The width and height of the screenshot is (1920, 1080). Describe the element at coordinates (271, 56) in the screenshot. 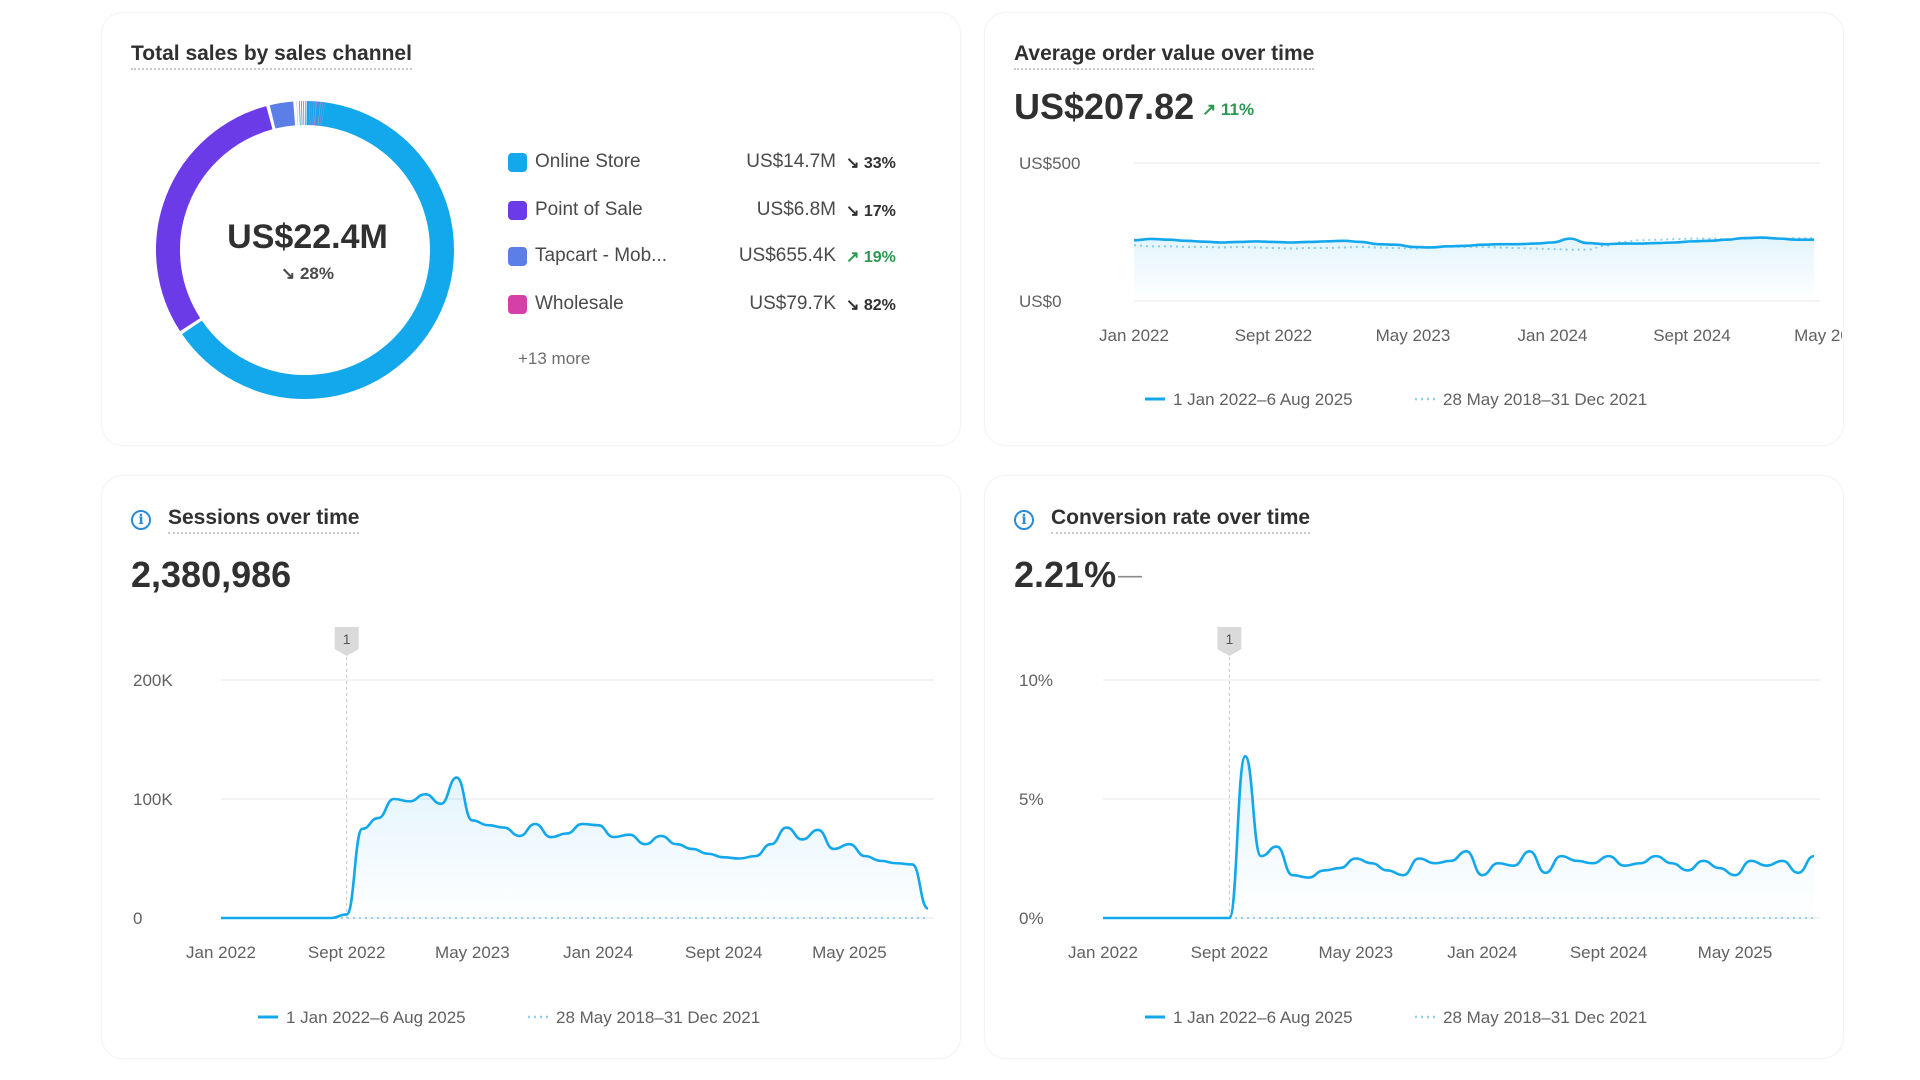

I see `sales-by-channel-title: Total sales by sales channel` at that location.